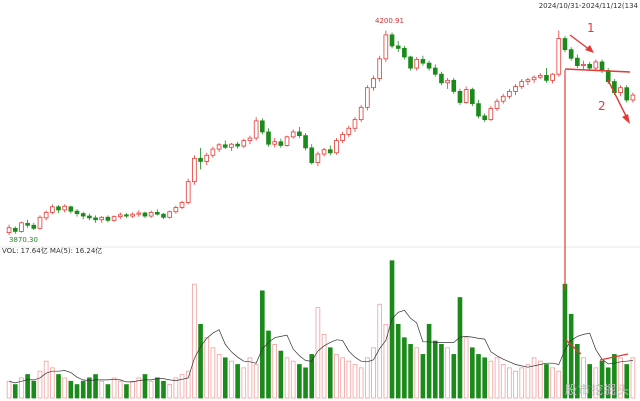  I want to click on annotation-layer: 1 2, so click(597, 191).